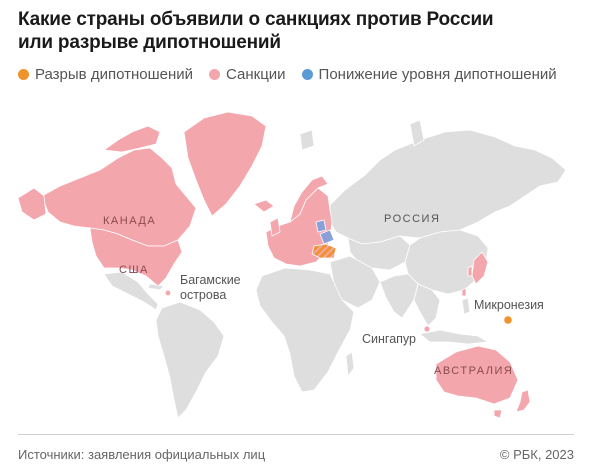  Describe the element at coordinates (225, 164) in the screenshot. I see `greenland-shape` at that location.